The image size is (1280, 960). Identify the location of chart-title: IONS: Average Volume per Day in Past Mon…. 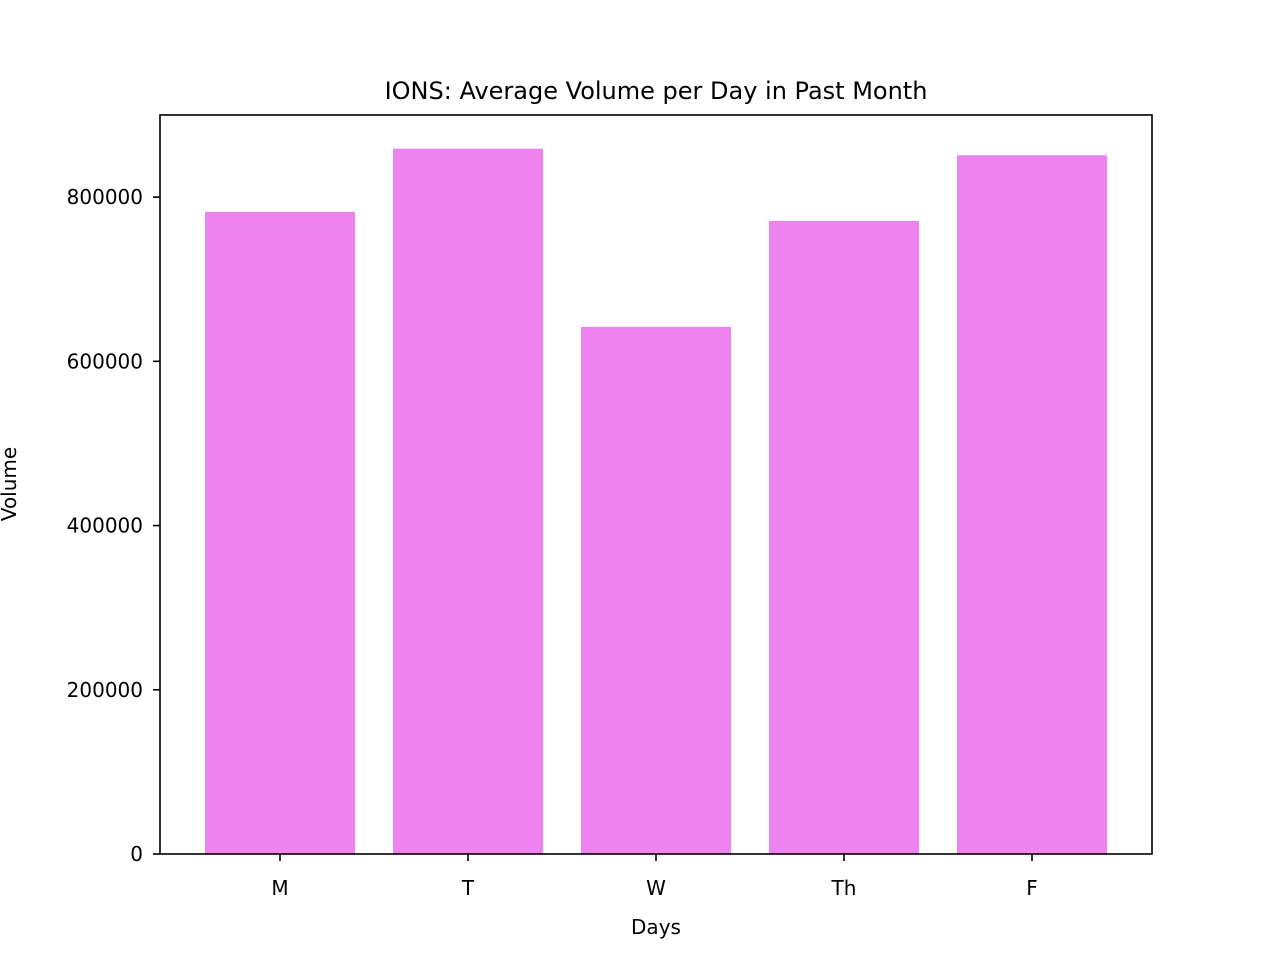
(656, 91).